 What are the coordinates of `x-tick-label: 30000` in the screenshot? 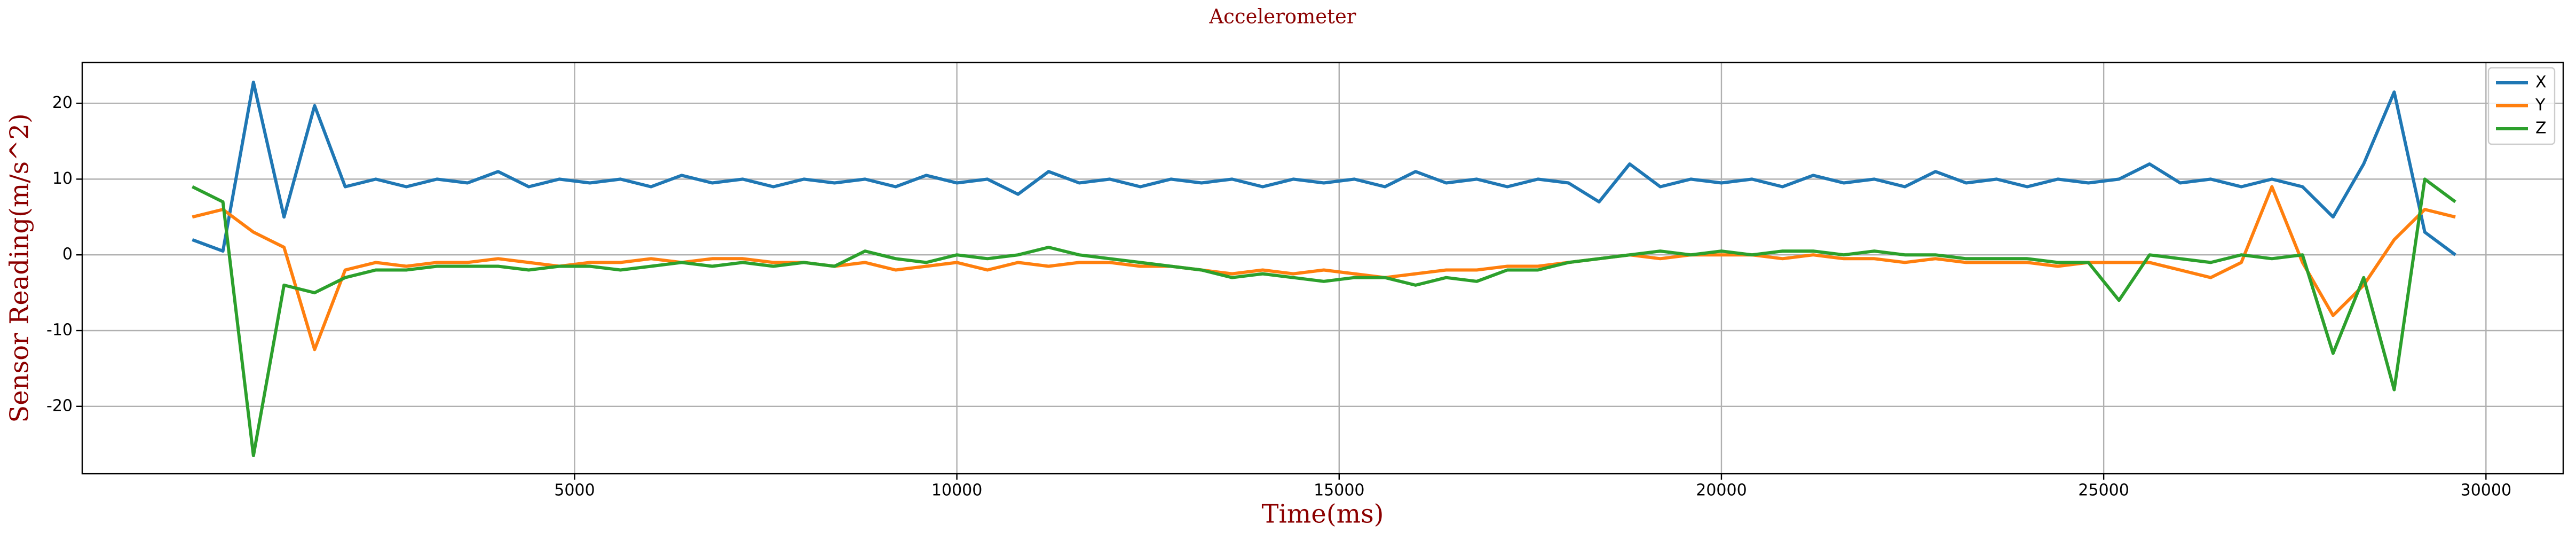 It's located at (2486, 491).